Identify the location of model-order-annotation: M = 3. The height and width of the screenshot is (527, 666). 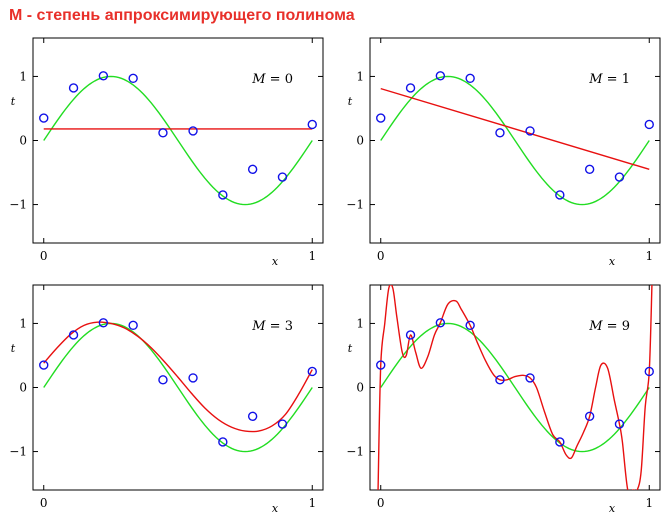
(272, 326).